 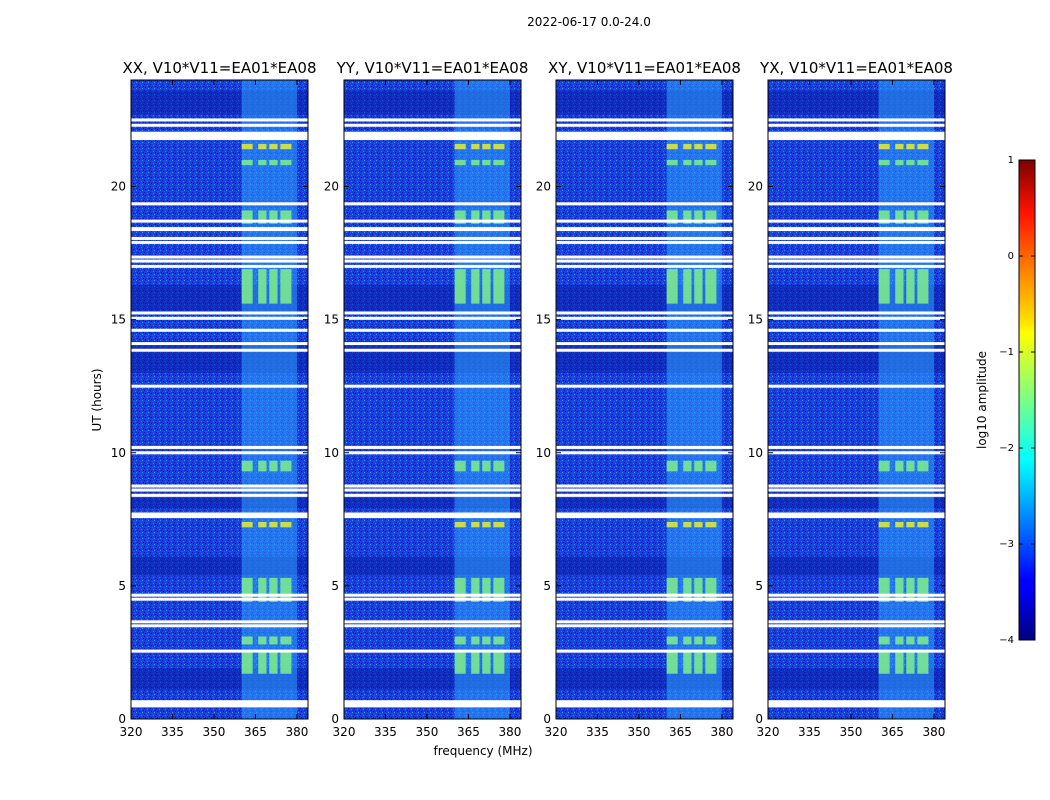 I want to click on y-tick-label: 0, so click(x=759, y=719).